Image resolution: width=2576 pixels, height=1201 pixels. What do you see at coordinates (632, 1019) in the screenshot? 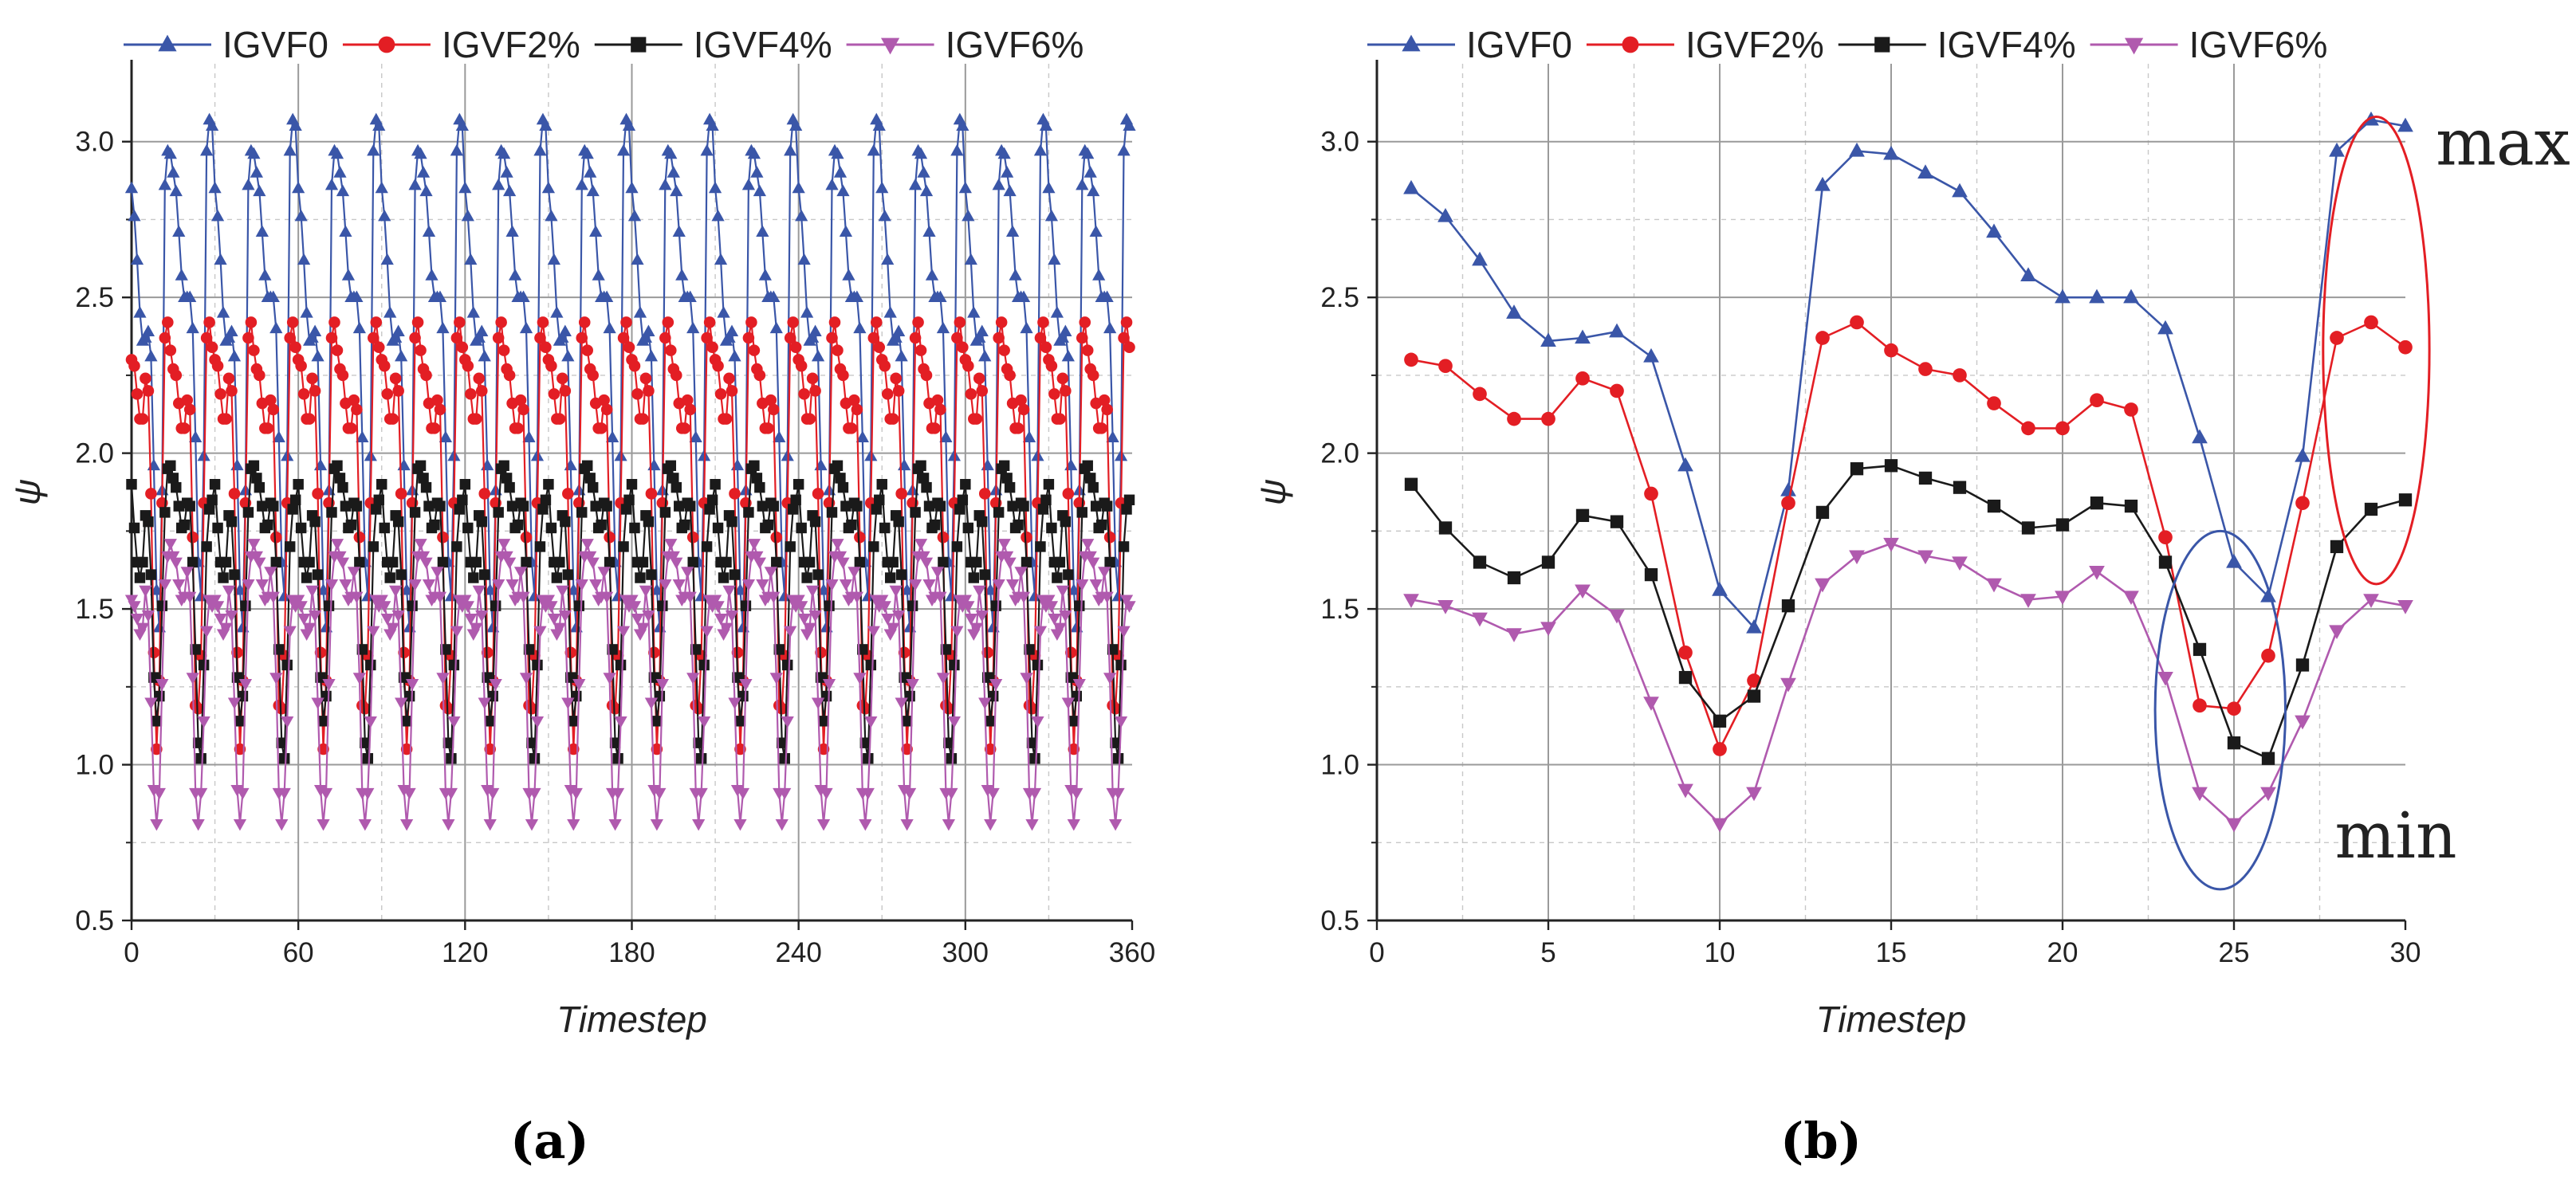
I see `x-axis-title: Timestep` at bounding box center [632, 1019].